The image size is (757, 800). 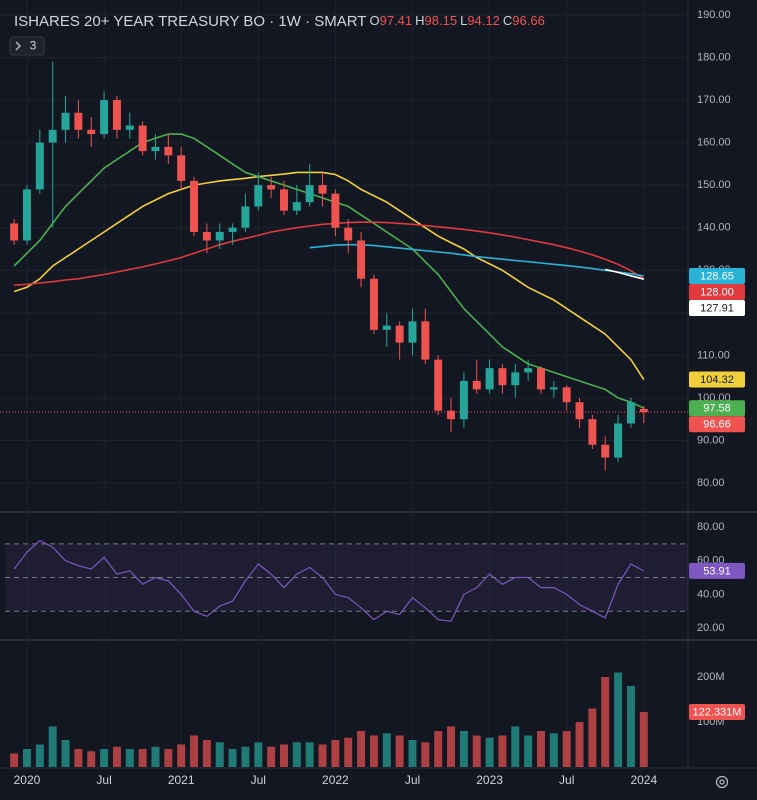 What do you see at coordinates (717, 308) in the screenshot?
I see `price-label: 127.91` at bounding box center [717, 308].